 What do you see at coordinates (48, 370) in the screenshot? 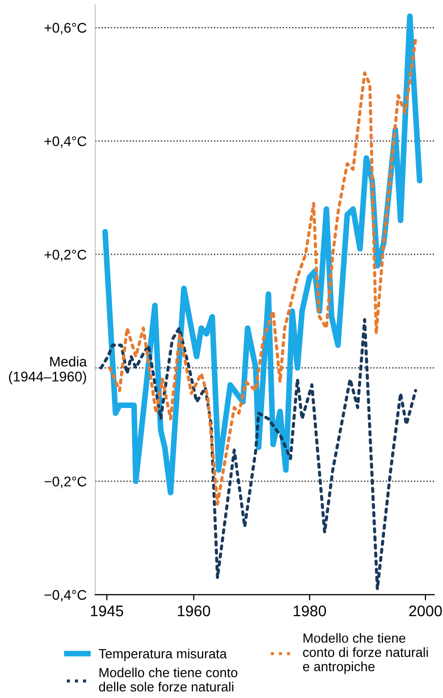
I see `y-tick-label: Media (1944–1960)` at bounding box center [48, 370].